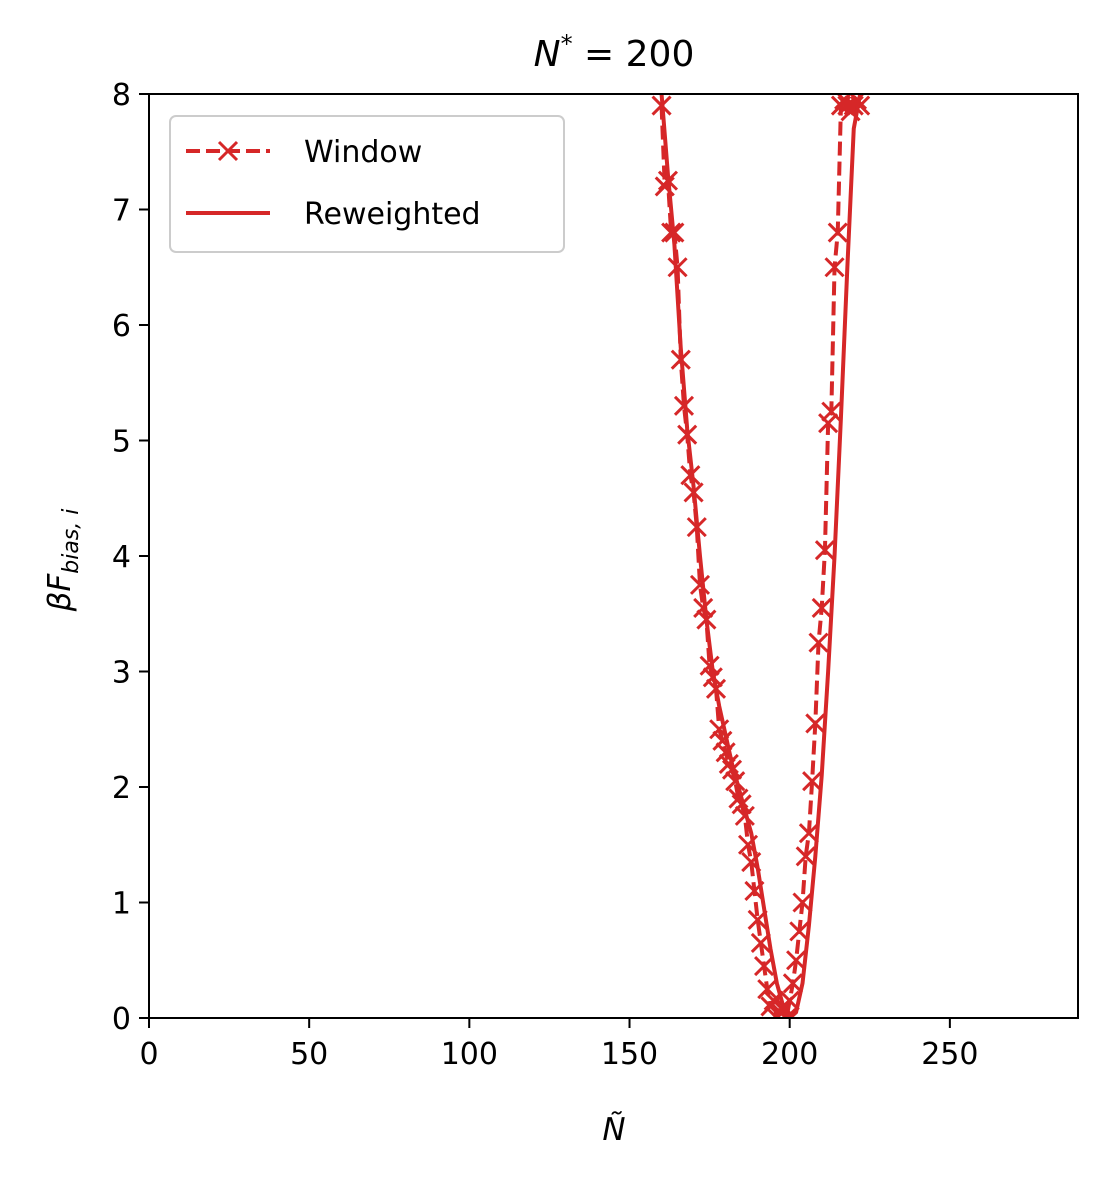 This screenshot has height=1182, width=1108. I want to click on y-tick-label: 8, so click(121, 95).